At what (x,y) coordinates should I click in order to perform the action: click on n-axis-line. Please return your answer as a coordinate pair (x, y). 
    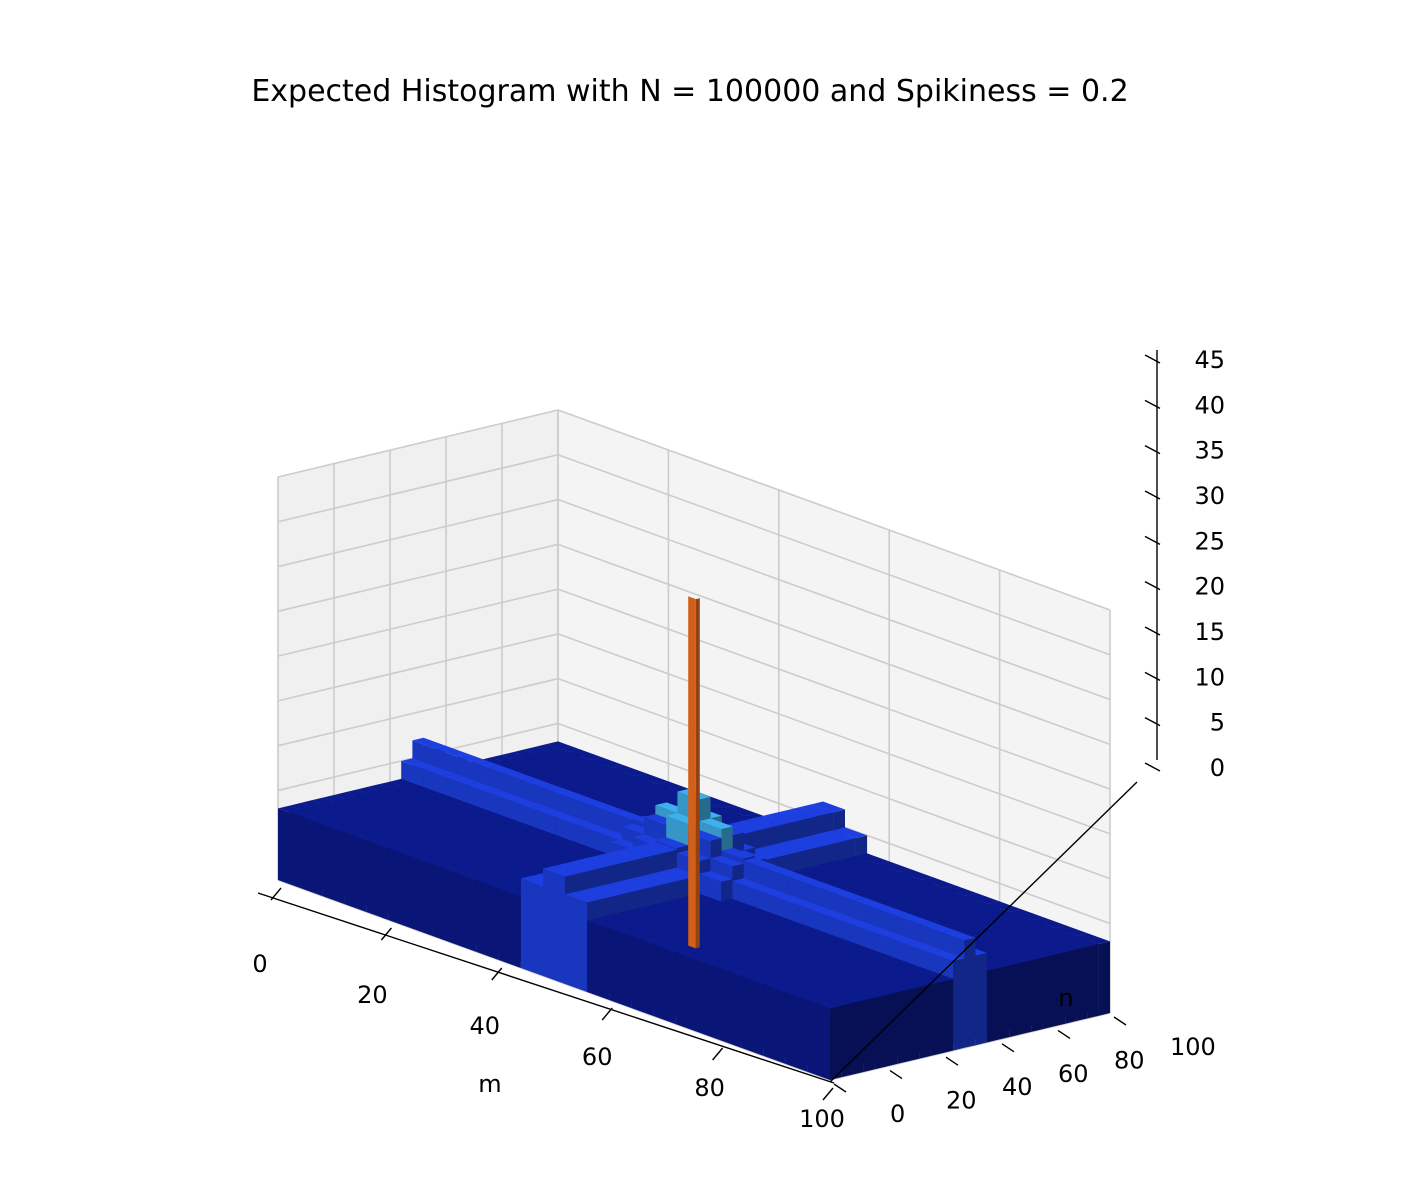
    Looking at the image, I should click on (983, 932).